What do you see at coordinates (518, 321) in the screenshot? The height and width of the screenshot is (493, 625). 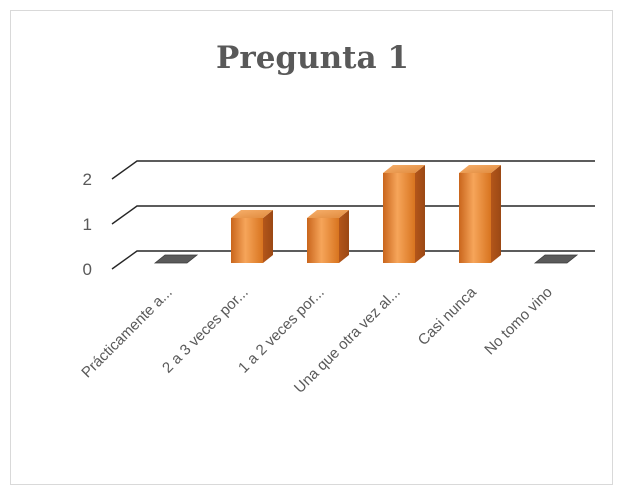 I see `x-category-label: No tomo vino` at bounding box center [518, 321].